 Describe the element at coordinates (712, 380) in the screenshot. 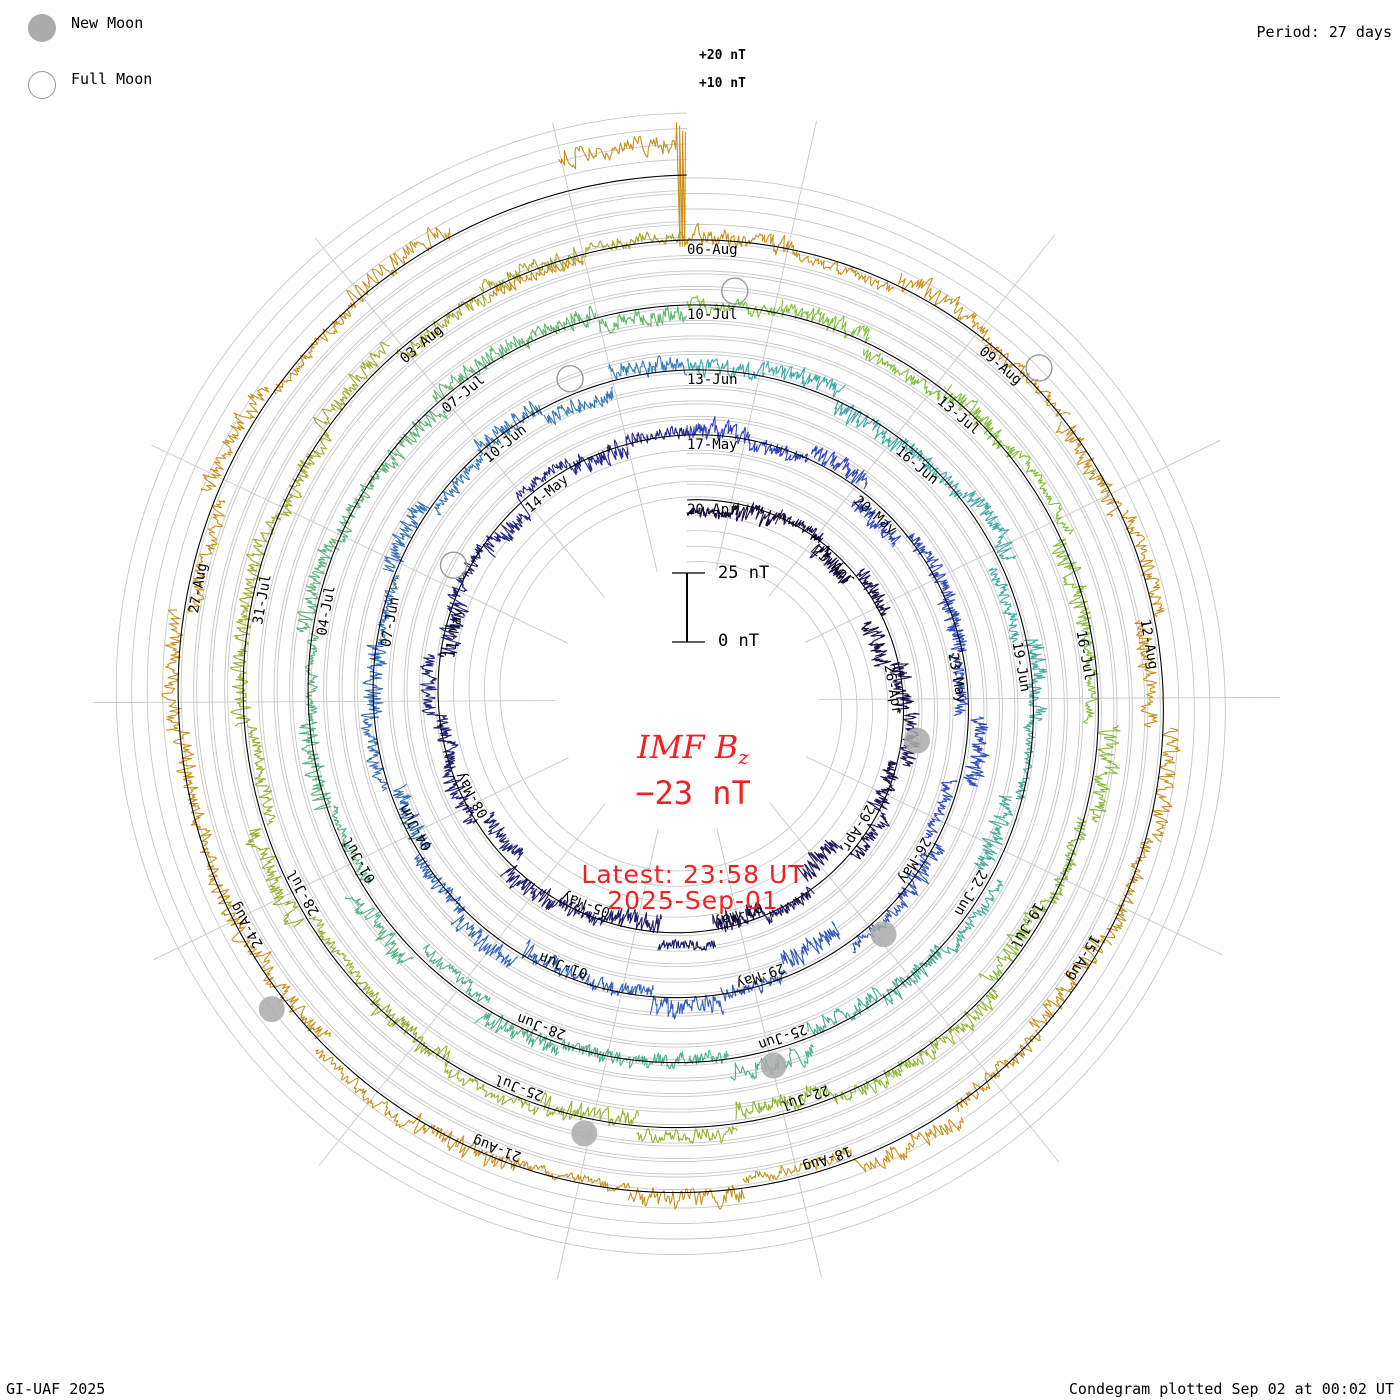

I see `date-label: 13-Jun` at that location.